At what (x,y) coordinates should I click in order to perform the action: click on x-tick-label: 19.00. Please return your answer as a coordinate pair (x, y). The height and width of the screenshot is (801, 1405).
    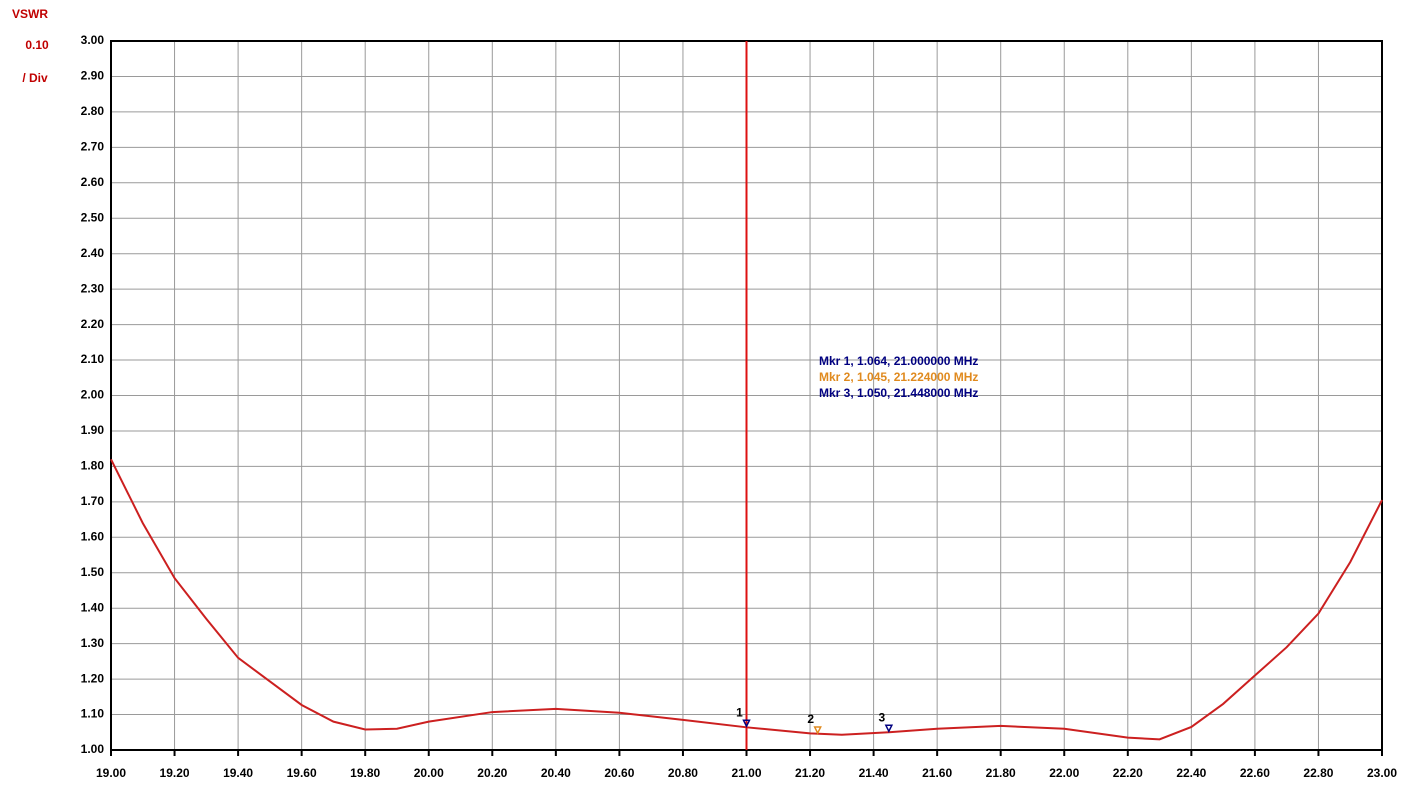
    Looking at the image, I should click on (111, 773).